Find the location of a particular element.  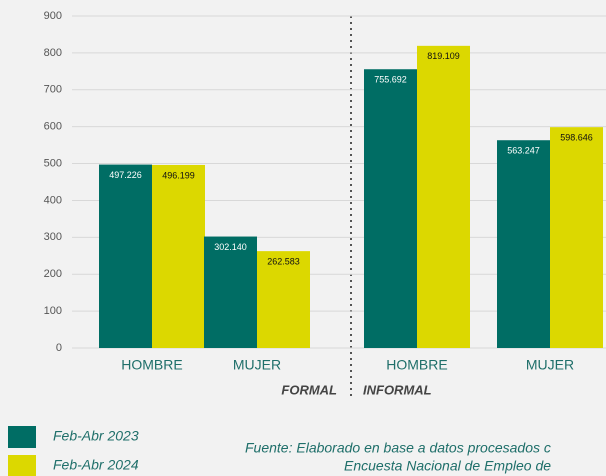

y-tick-label: 200 is located at coordinates (53, 274).